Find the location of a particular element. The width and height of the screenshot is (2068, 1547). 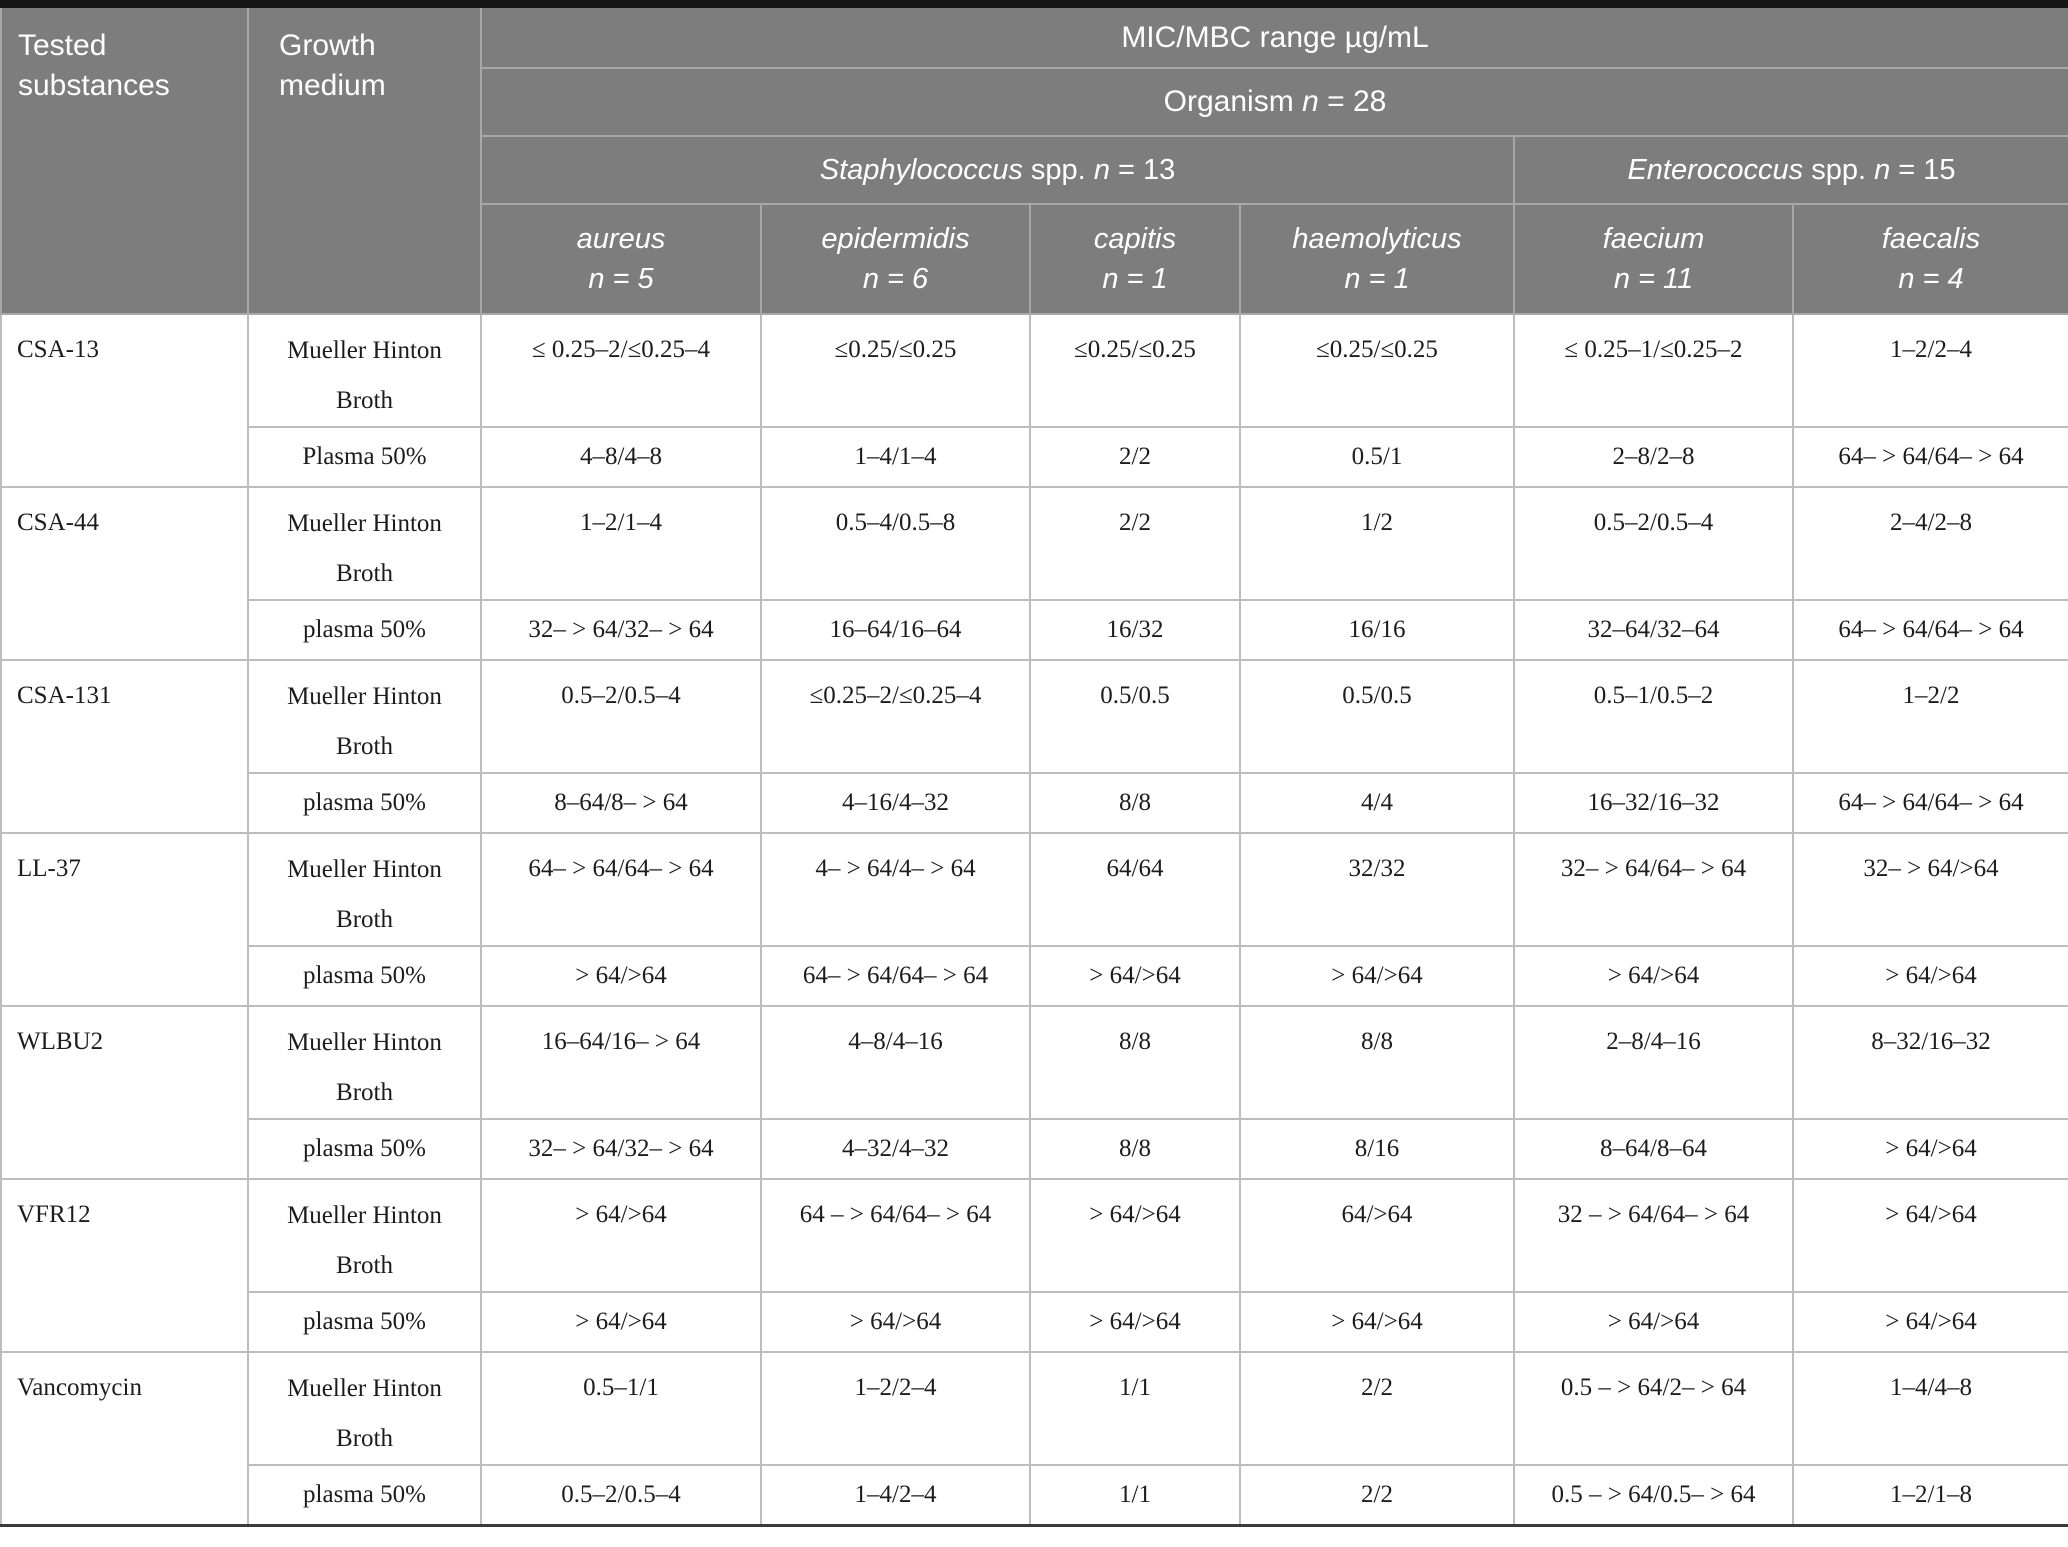

group-count: = 13 is located at coordinates (1147, 169).